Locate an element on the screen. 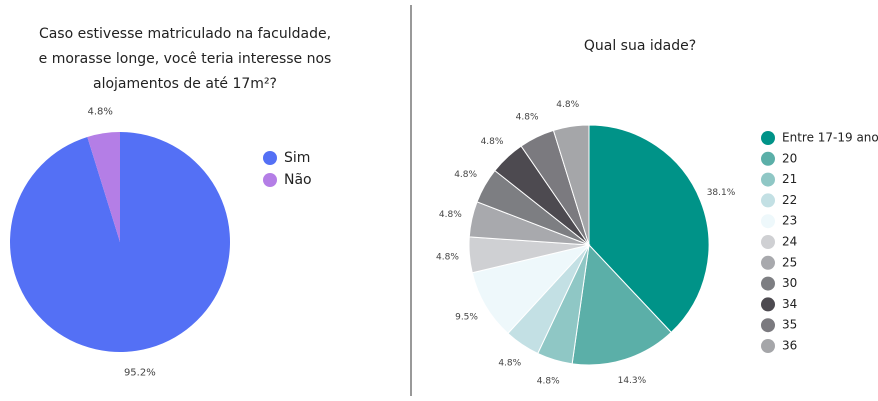  legend-label: Sim is located at coordinates (297, 158).